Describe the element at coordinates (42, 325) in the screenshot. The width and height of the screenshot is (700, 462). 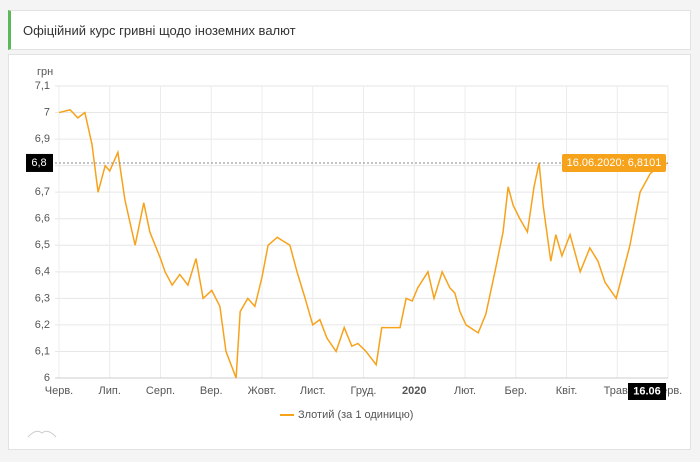
I see `y-tick-label: 6,2` at that location.